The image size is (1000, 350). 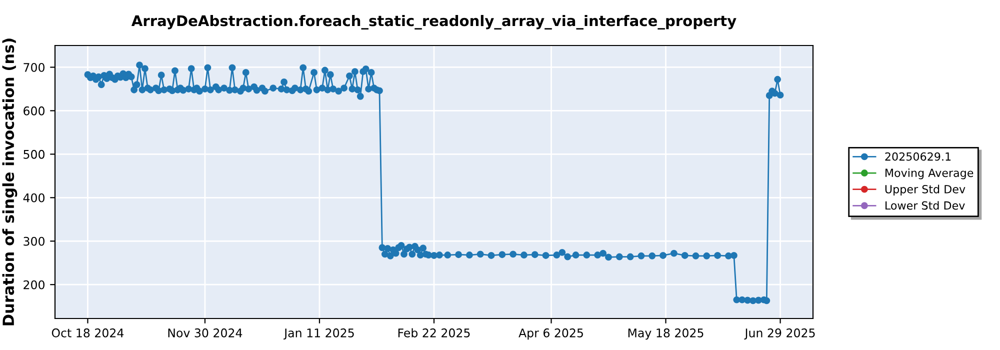 I want to click on chart-title: ArrayDeAbstraction.foreach_static_readonly_array_via_interface_property, so click(x=433, y=22).